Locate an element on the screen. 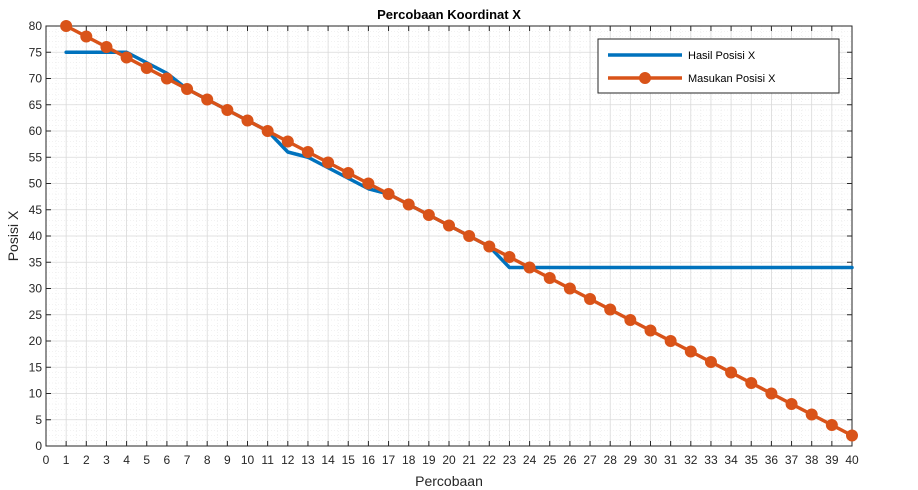 The image size is (918, 490). x-tick-label: 7 is located at coordinates (187, 460).